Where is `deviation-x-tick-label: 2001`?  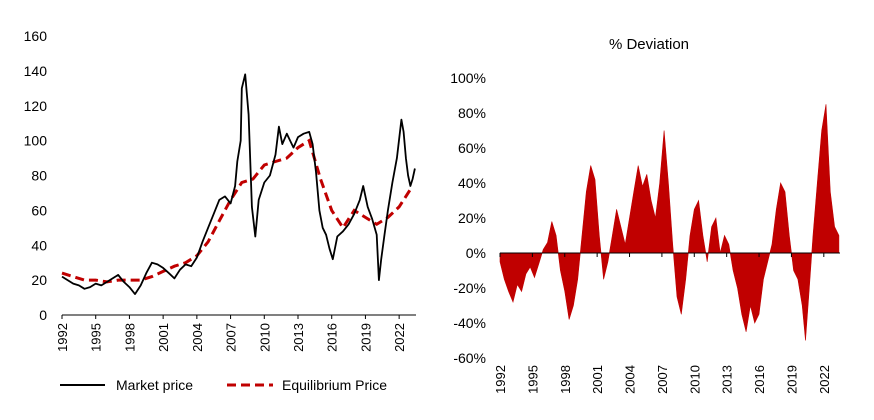 deviation-x-tick-label: 2001 is located at coordinates (597, 379).